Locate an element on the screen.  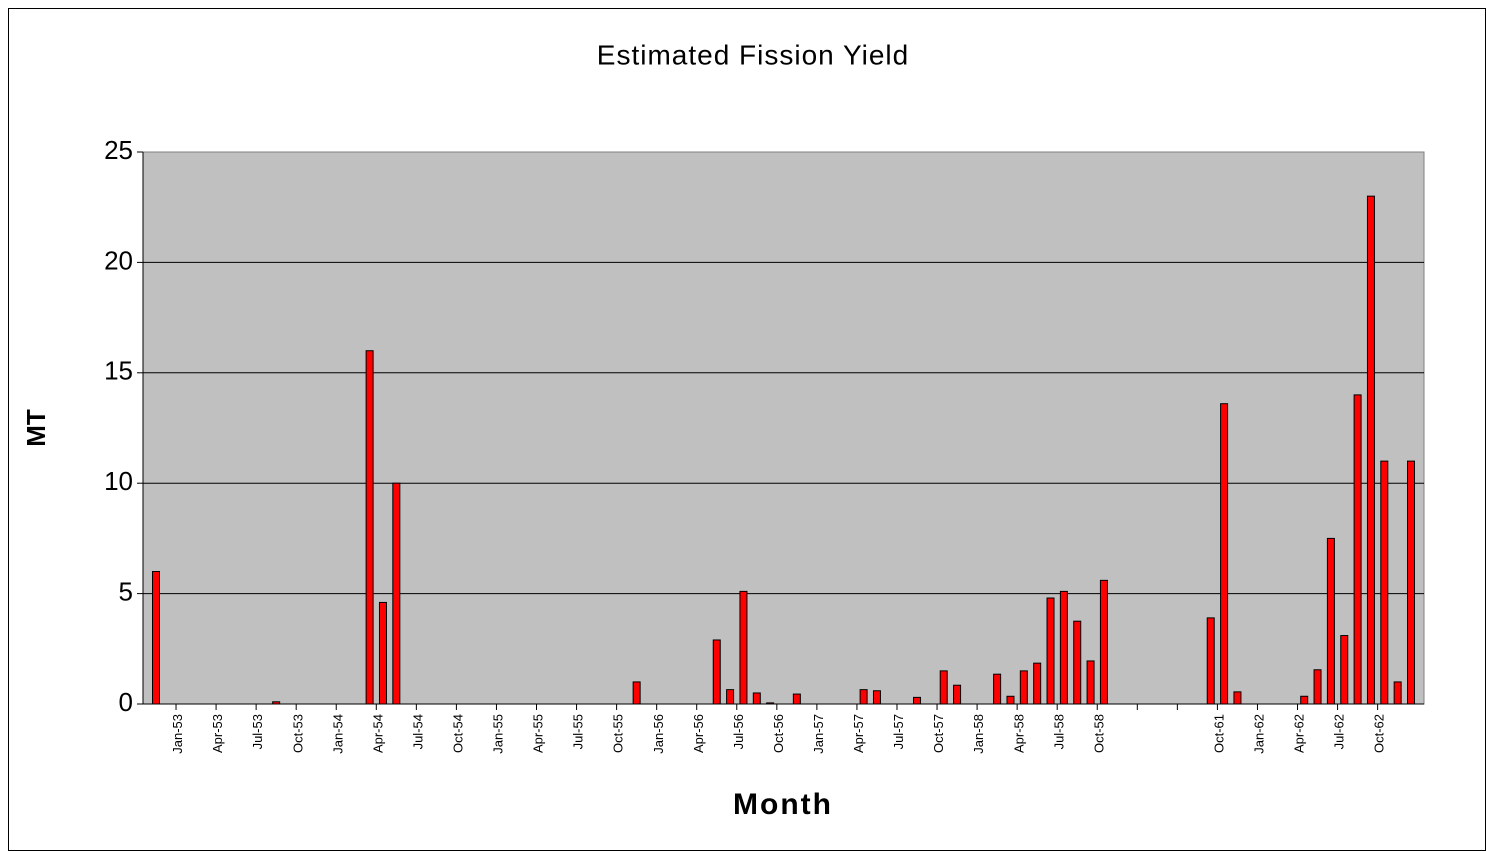
y-tick-label: 25 is located at coordinates (118, 150).